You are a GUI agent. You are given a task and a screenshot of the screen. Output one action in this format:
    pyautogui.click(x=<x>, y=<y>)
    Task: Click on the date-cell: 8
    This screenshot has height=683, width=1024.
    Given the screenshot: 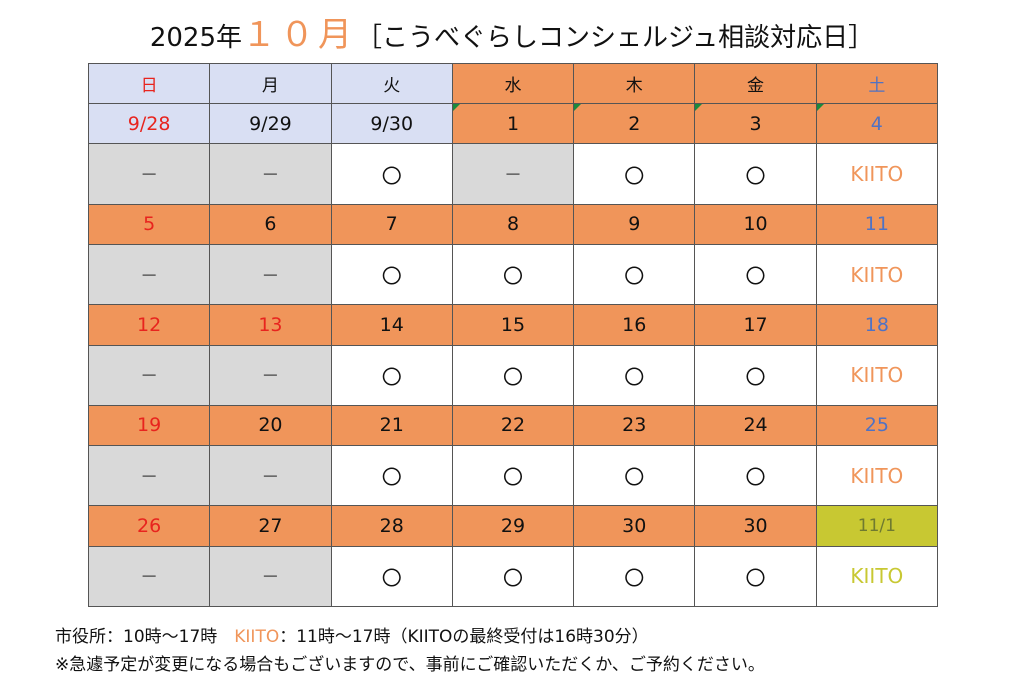 What is the action you would take?
    pyautogui.click(x=513, y=224)
    